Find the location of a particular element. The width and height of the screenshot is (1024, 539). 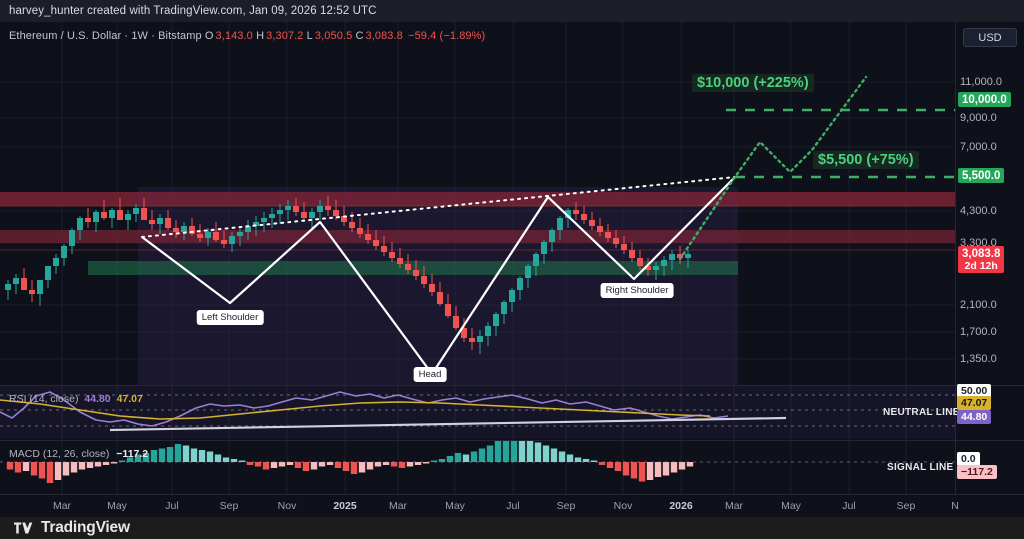

time-tick-n: N is located at coordinates (955, 506).